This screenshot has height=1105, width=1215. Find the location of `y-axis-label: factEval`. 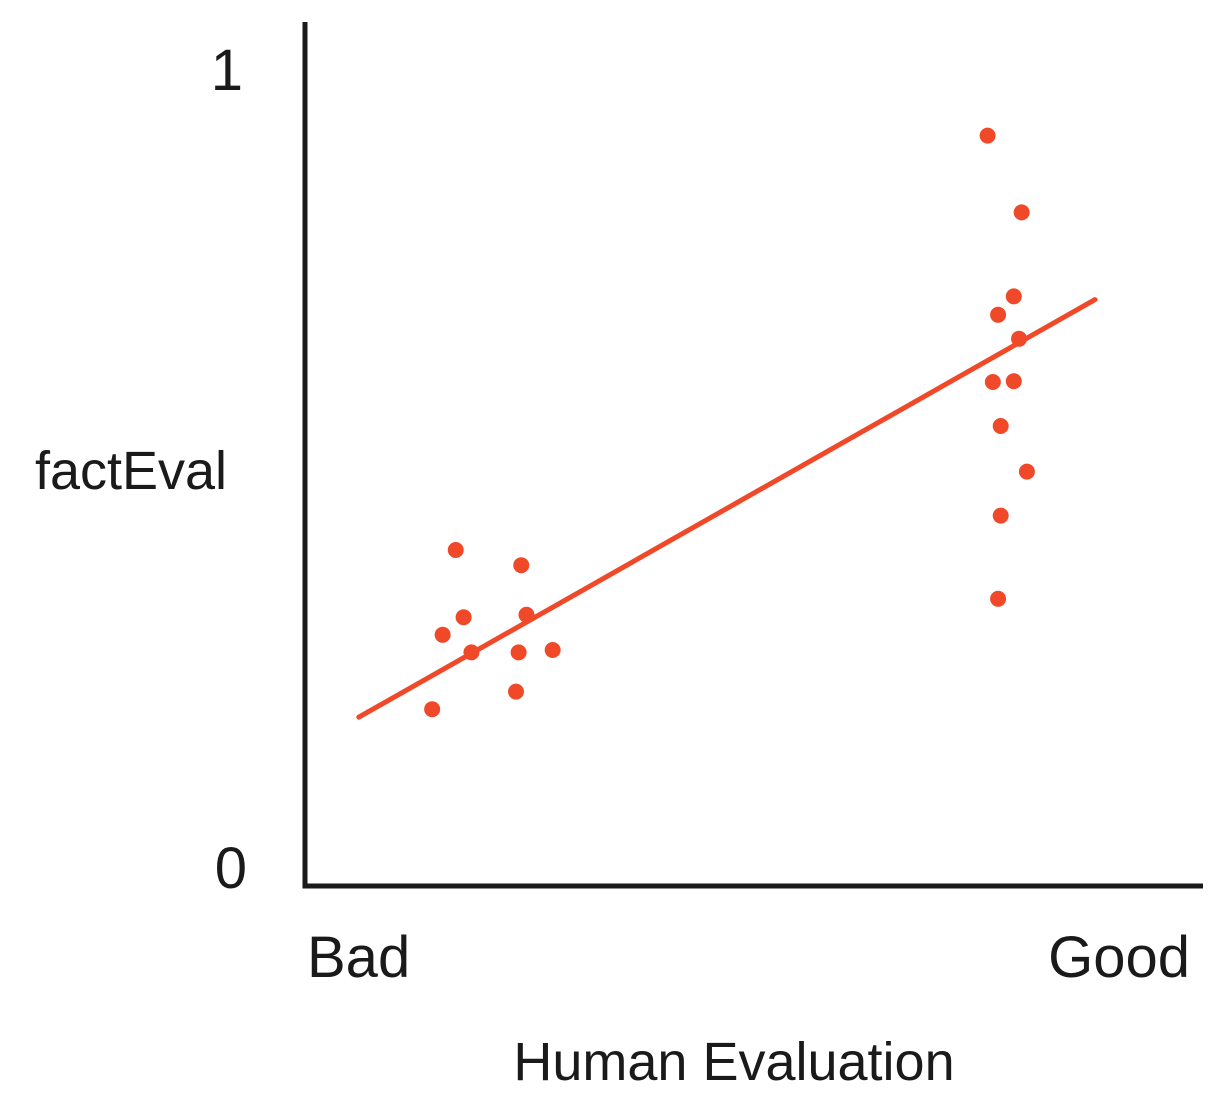

y-axis-label: factEval is located at coordinates (131, 471).